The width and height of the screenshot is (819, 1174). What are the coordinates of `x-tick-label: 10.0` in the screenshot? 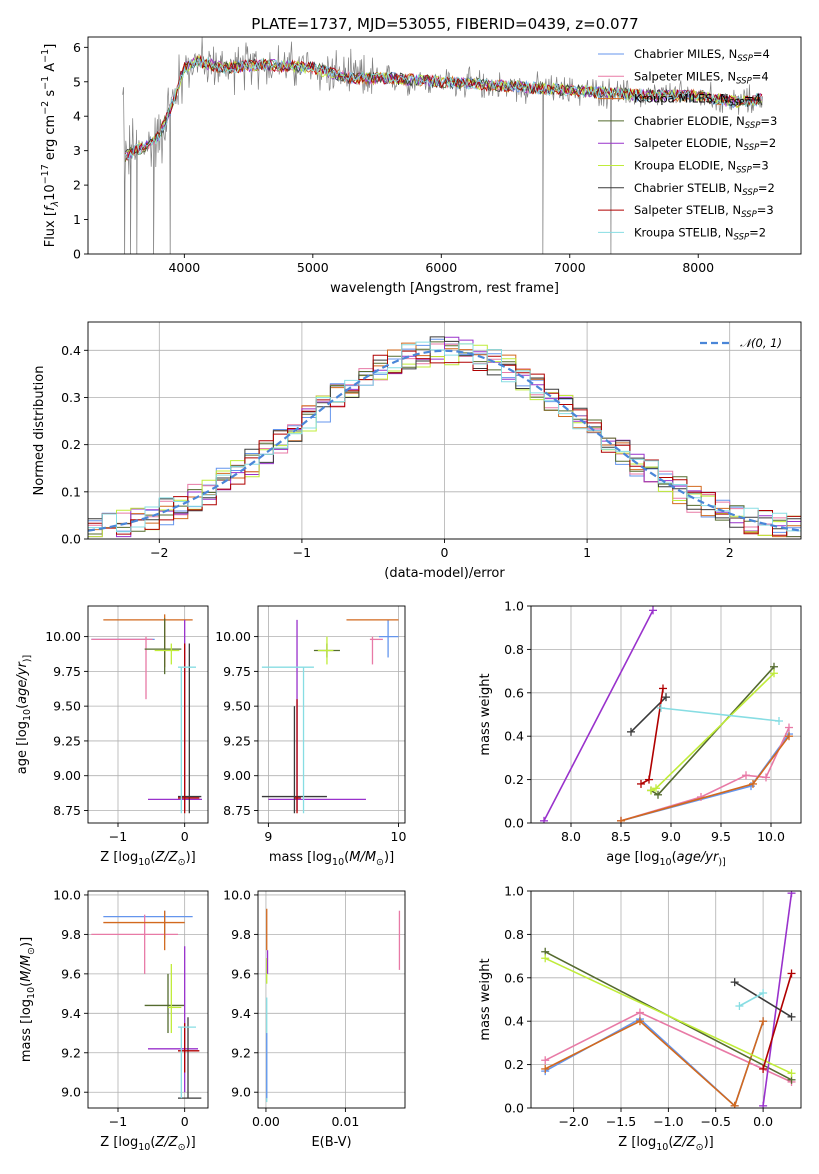 It's located at (771, 836).